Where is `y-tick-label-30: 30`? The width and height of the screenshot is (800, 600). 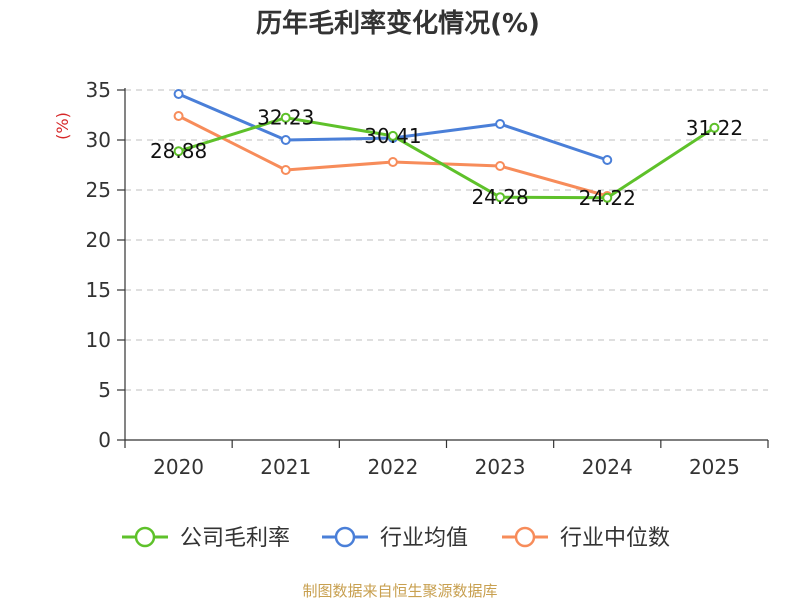 y-tick-label-30: 30 is located at coordinates (98, 140).